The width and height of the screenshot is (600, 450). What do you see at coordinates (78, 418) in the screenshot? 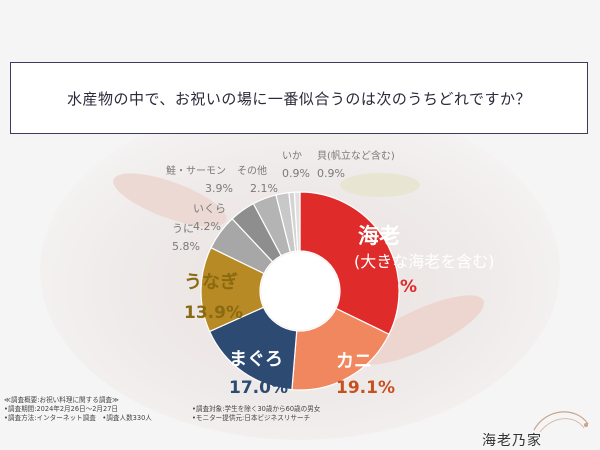
I see `survey-method: •調査方法:インターネット調査 •調査人数330人` at bounding box center [78, 418].